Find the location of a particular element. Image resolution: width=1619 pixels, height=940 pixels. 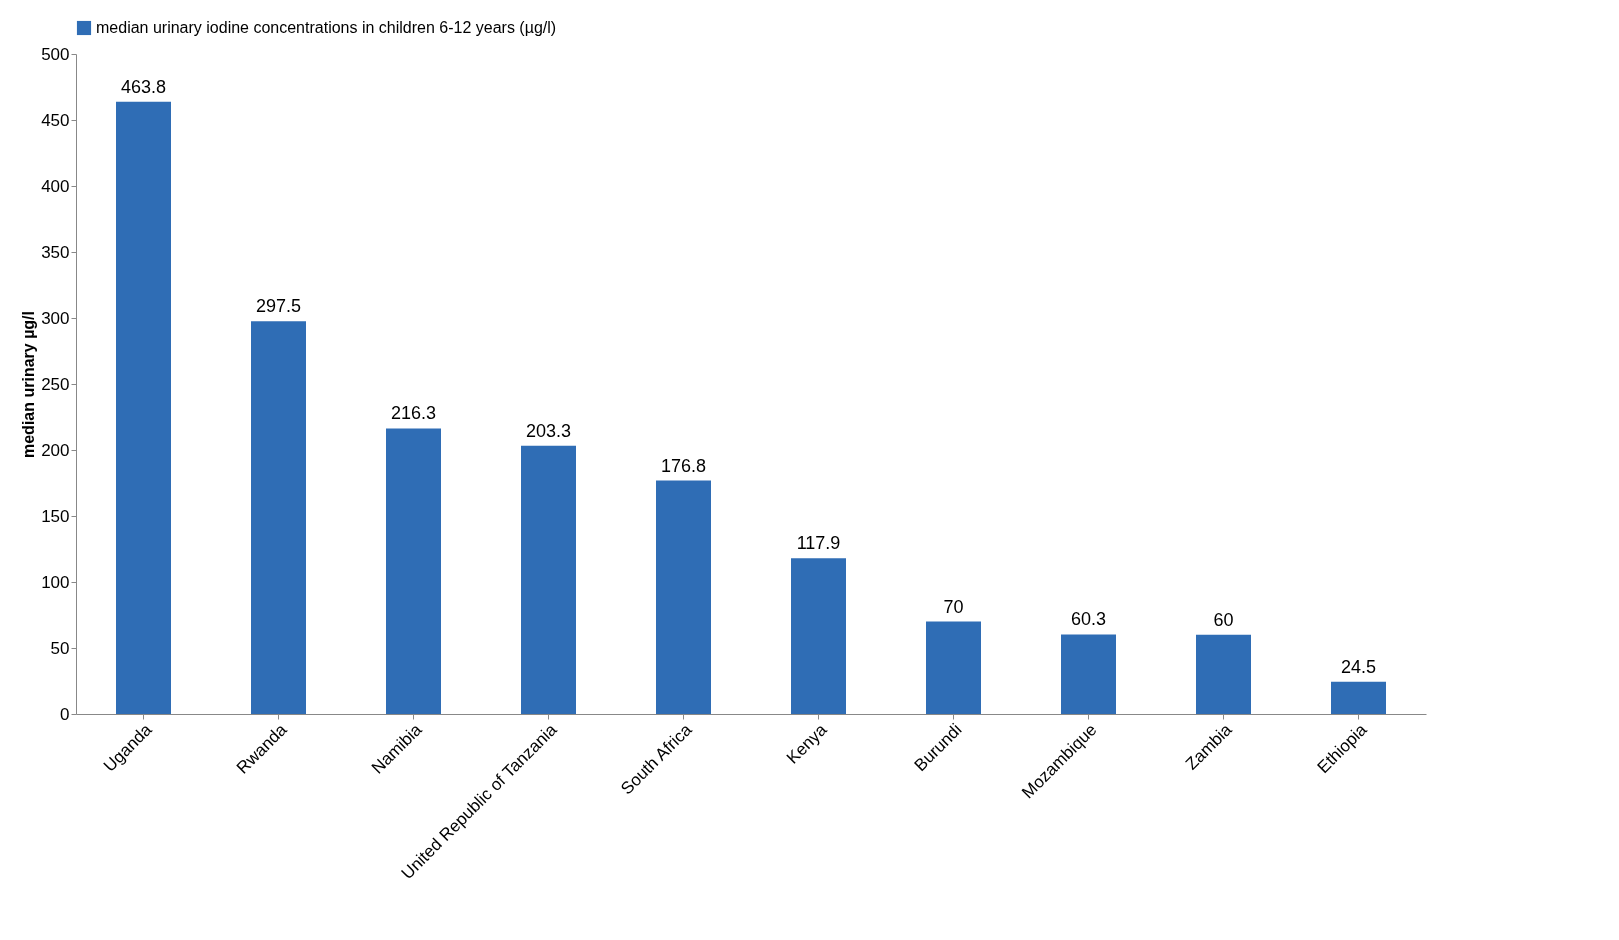

data-label: 463.8 is located at coordinates (143, 86).